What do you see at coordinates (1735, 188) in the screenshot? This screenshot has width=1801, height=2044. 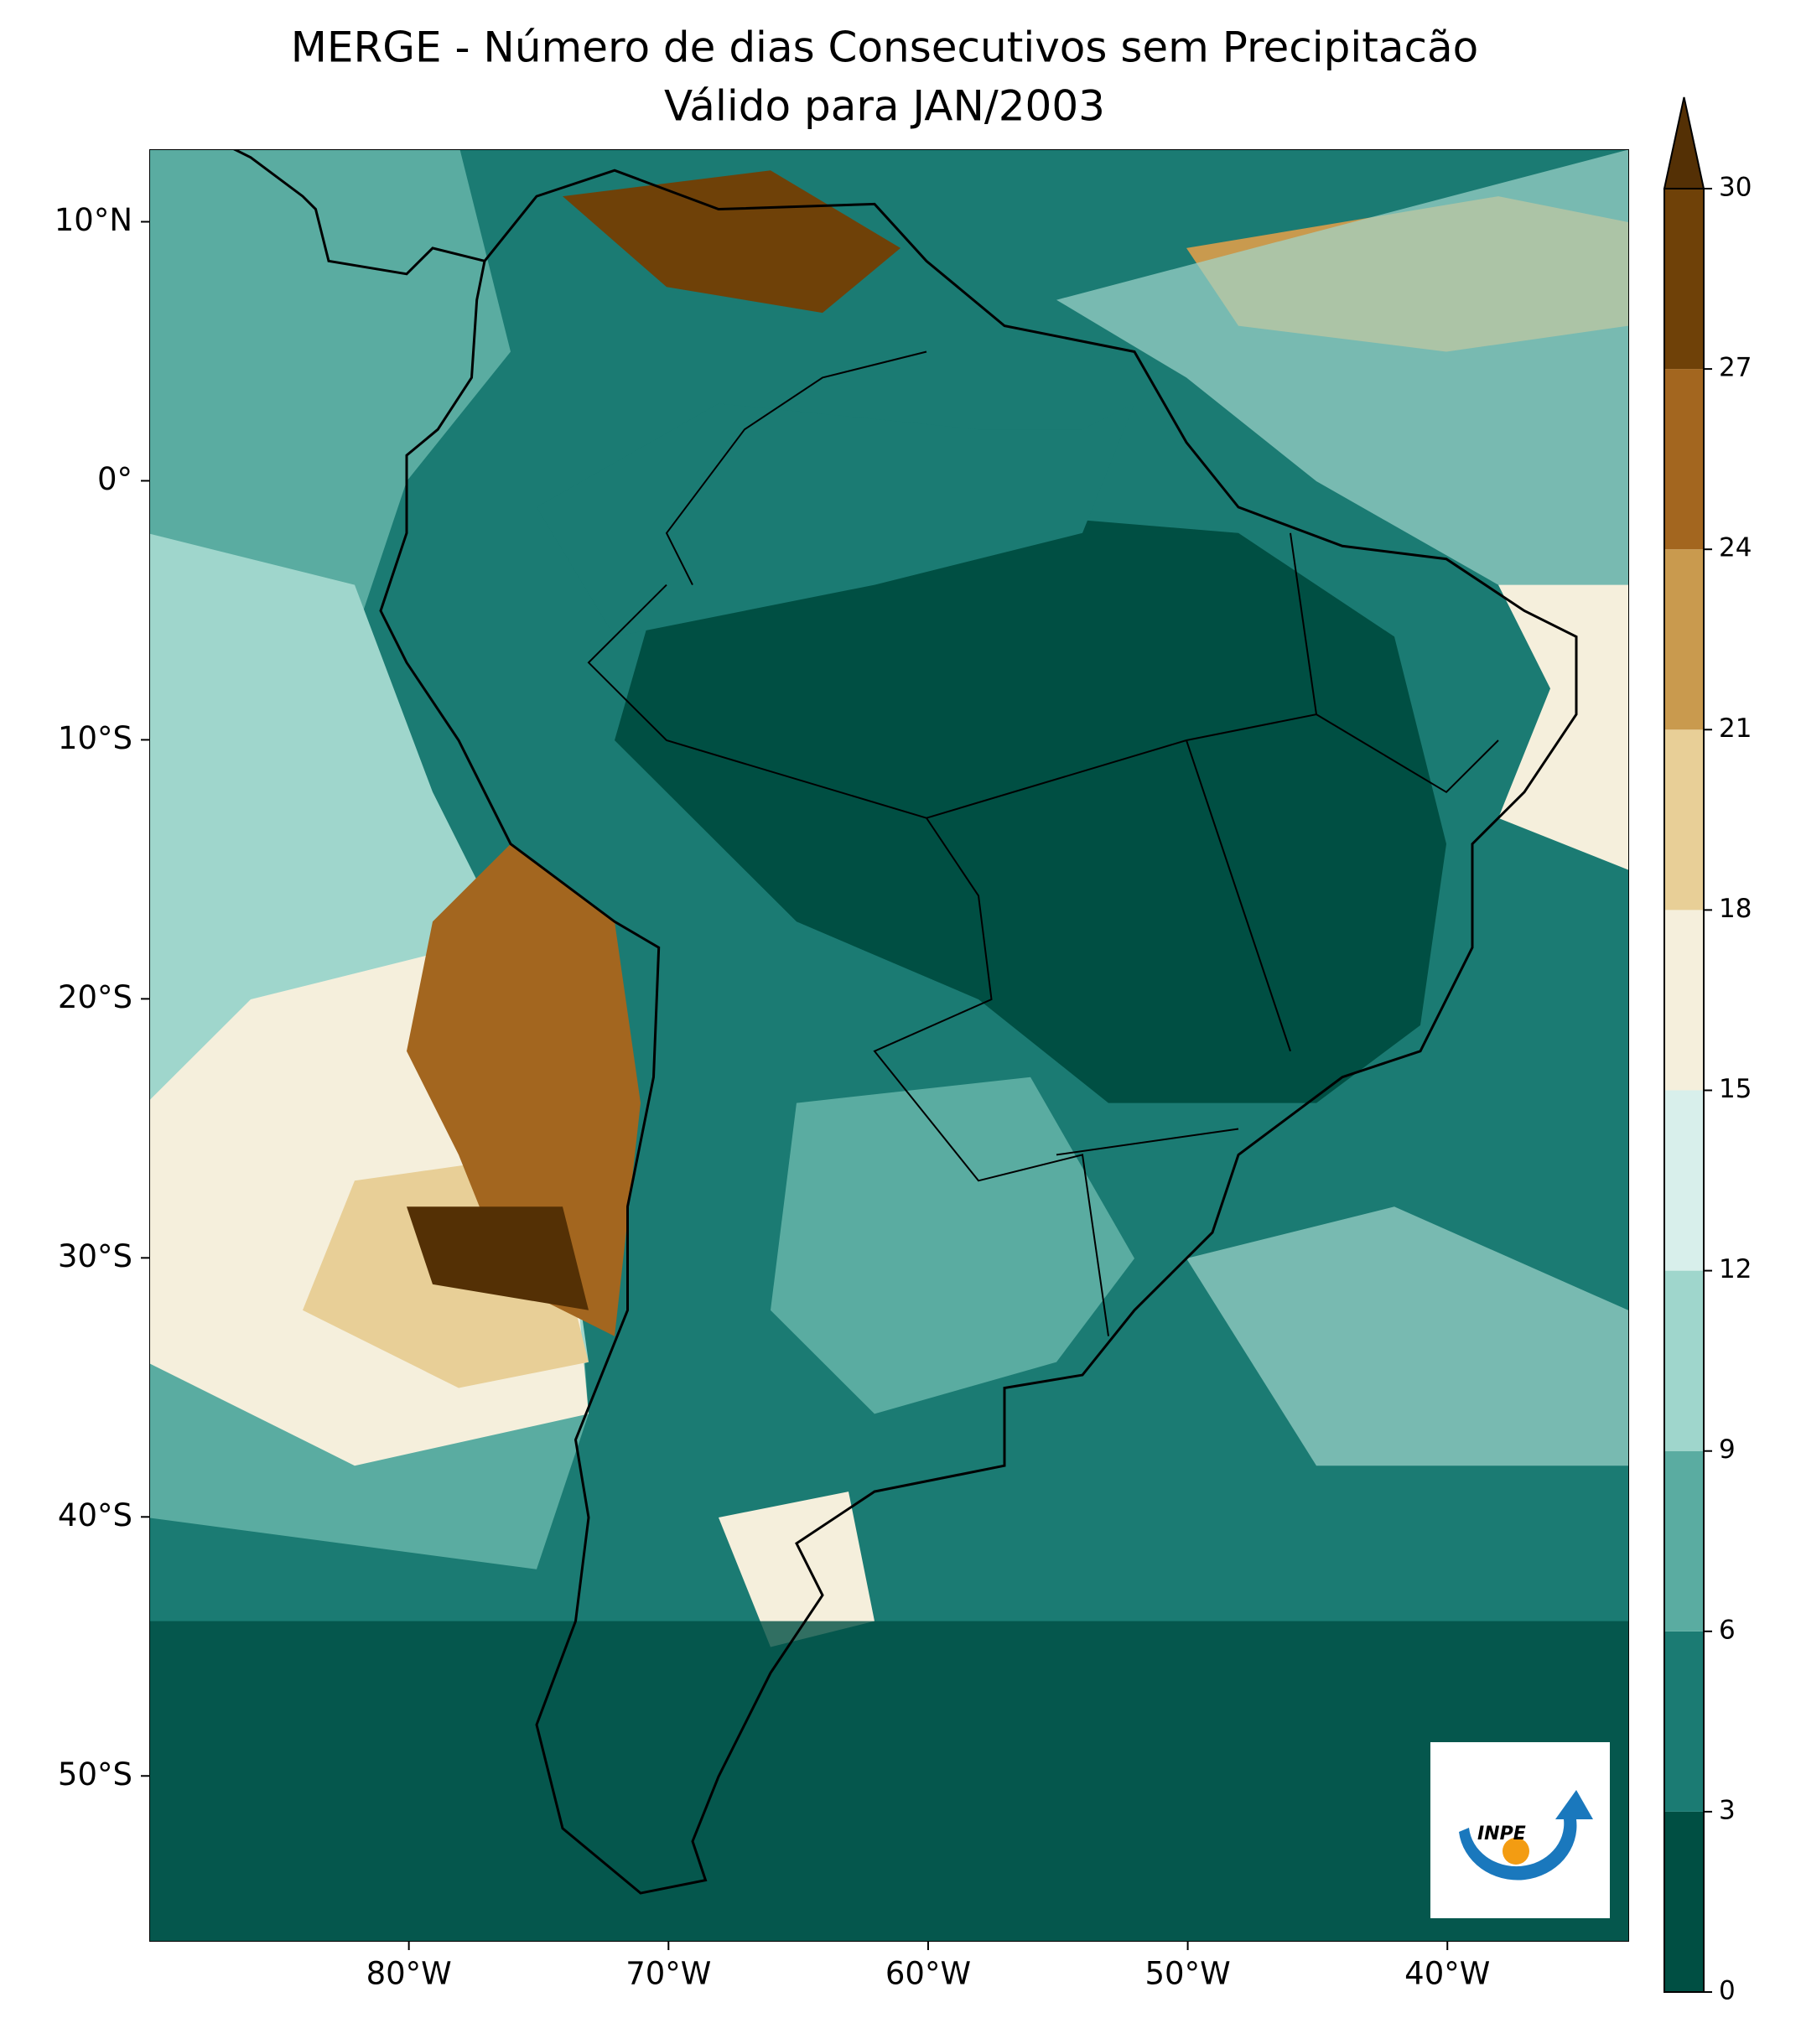 I see `colorbar-tick-label: 30` at bounding box center [1735, 188].